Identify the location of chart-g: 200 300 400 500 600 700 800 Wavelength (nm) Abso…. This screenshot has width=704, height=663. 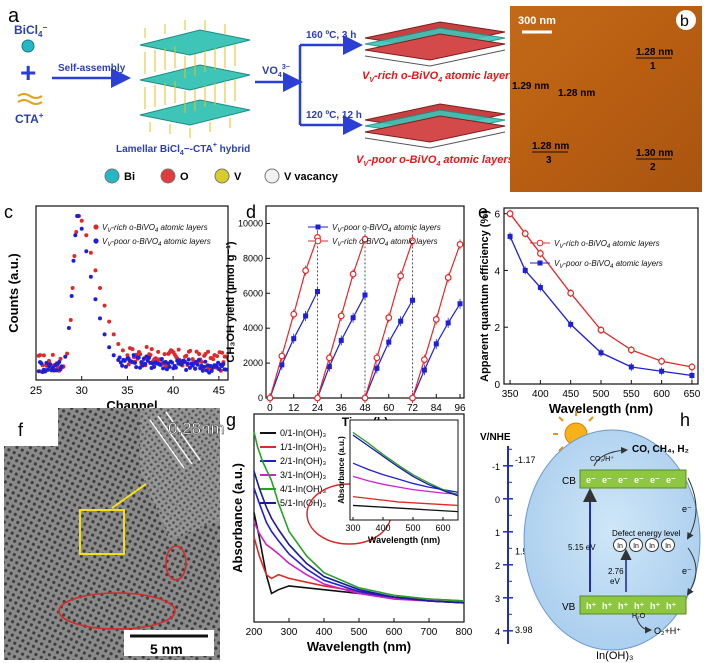
(351, 533).